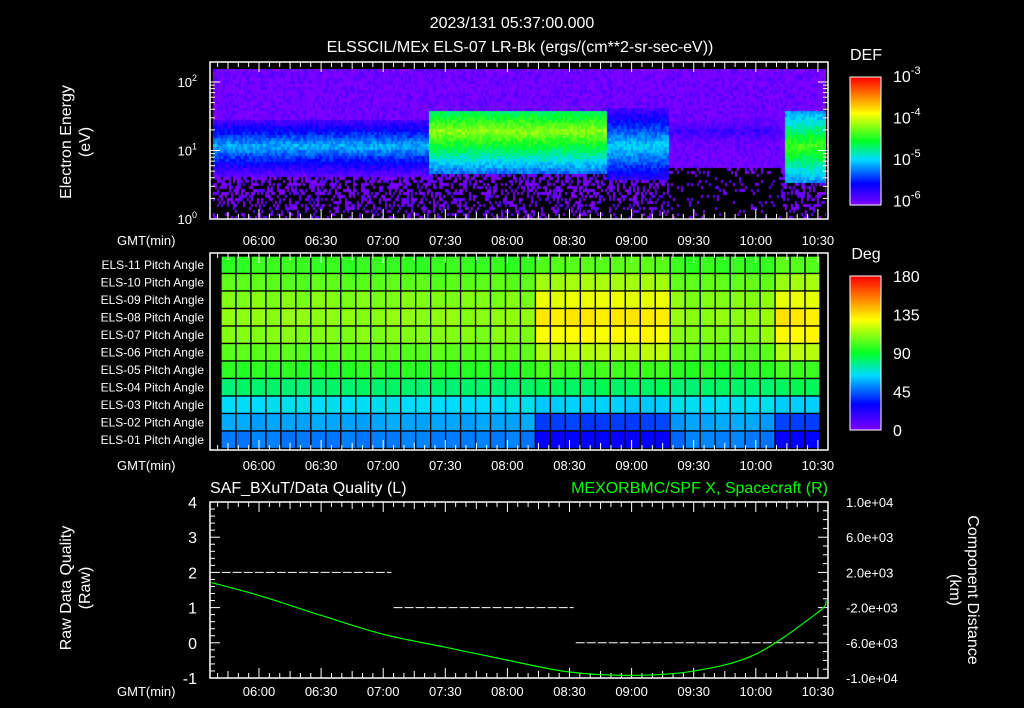 This screenshot has height=708, width=1024. I want to click on time-axis-label: GMT(min), so click(146, 465).